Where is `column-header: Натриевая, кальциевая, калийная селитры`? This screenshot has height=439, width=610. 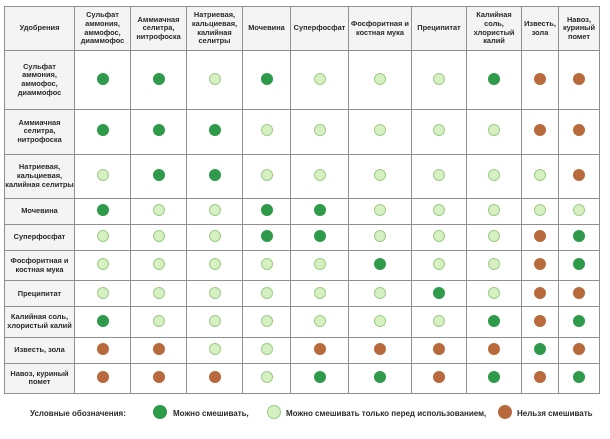 column-header: Натриевая, кальциевая, калийная селитры is located at coordinates (214, 28).